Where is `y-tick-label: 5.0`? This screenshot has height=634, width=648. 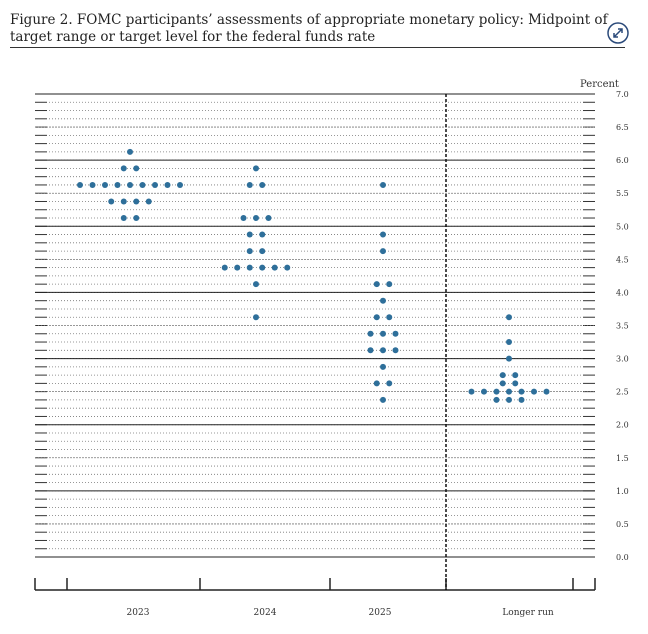 y-tick-label: 5.0 is located at coordinates (622, 226).